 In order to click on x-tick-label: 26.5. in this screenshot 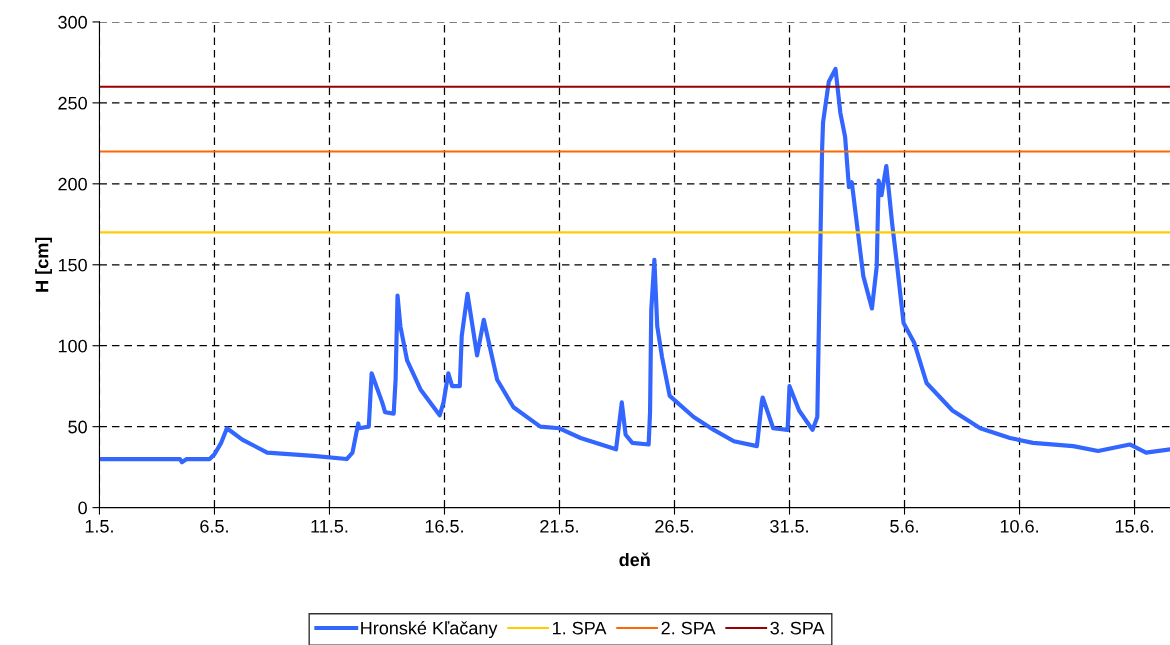, I will do `click(674, 526)`.